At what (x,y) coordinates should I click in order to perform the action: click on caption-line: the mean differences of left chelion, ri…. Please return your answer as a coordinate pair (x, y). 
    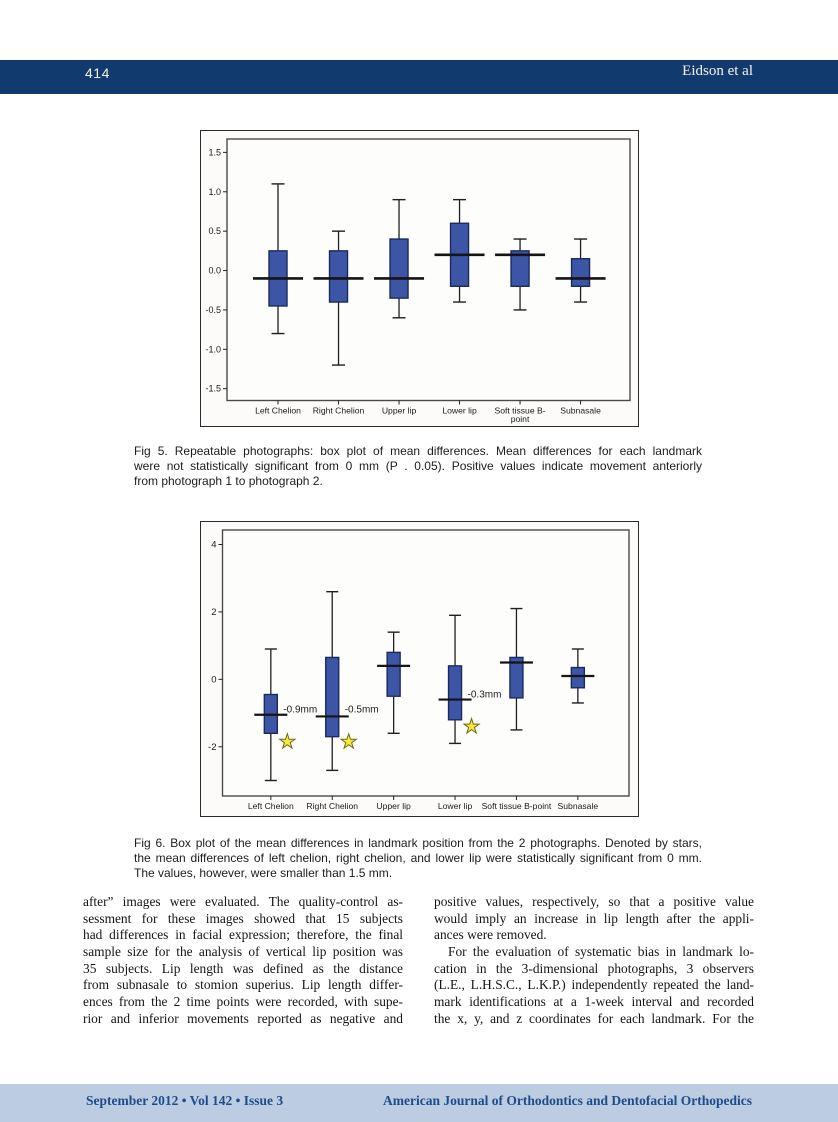
    Looking at the image, I should click on (418, 857).